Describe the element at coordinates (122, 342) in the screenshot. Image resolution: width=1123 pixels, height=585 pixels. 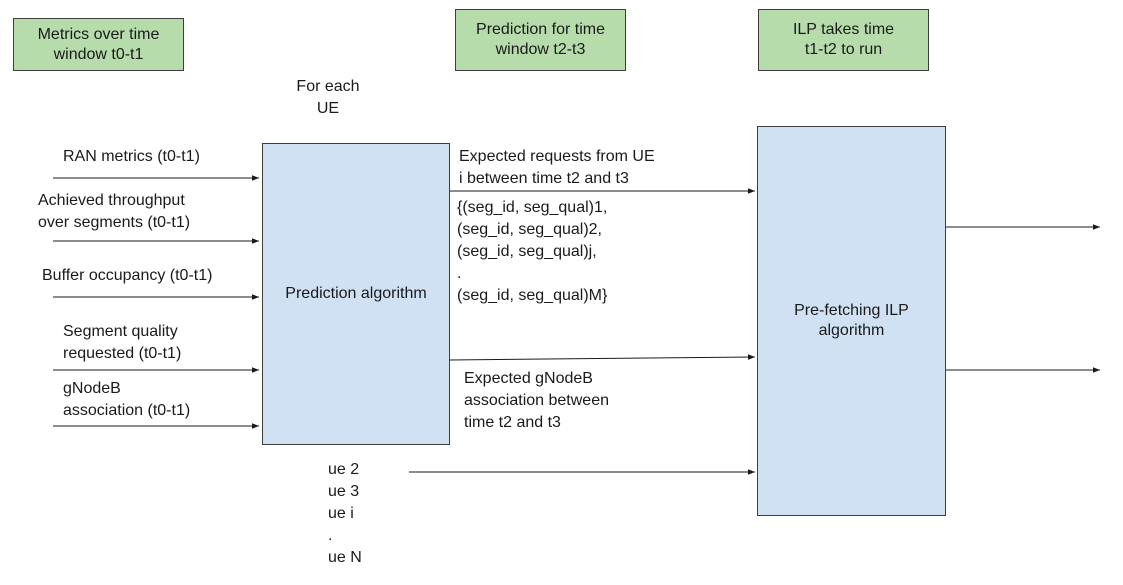
I see `input-segment-quality: Segment quality requested (t0-t1)` at that location.